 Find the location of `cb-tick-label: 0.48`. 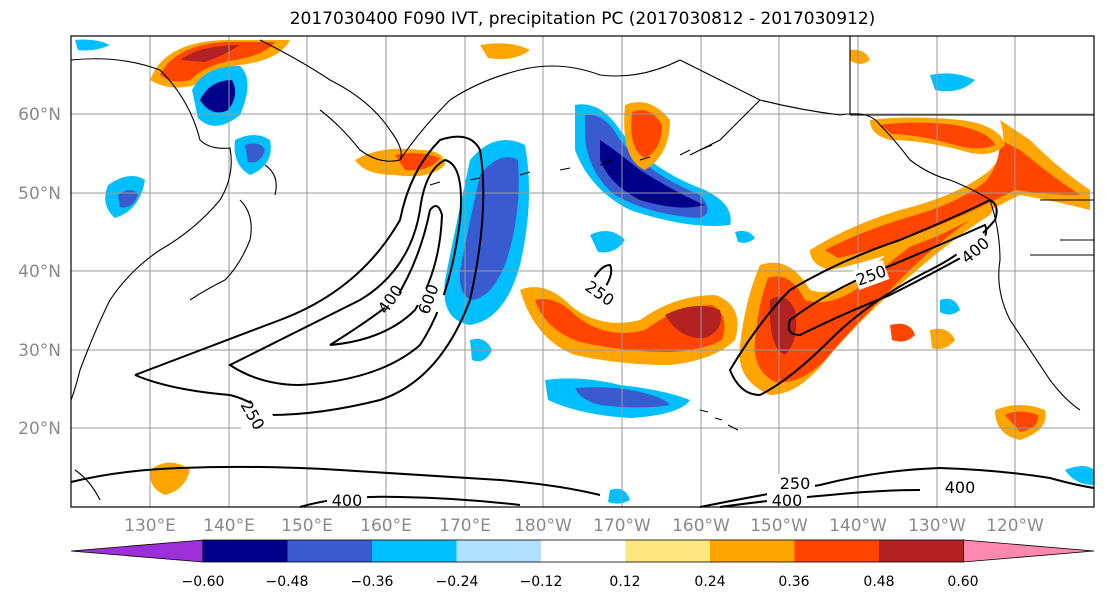

cb-tick-label: 0.48 is located at coordinates (878, 582).